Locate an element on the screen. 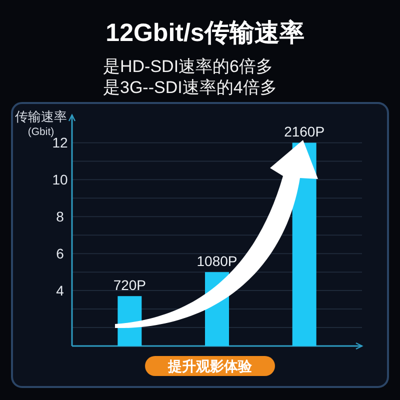  subtitle: 是HD-SDI速率的6倍多 is located at coordinates (188, 66).